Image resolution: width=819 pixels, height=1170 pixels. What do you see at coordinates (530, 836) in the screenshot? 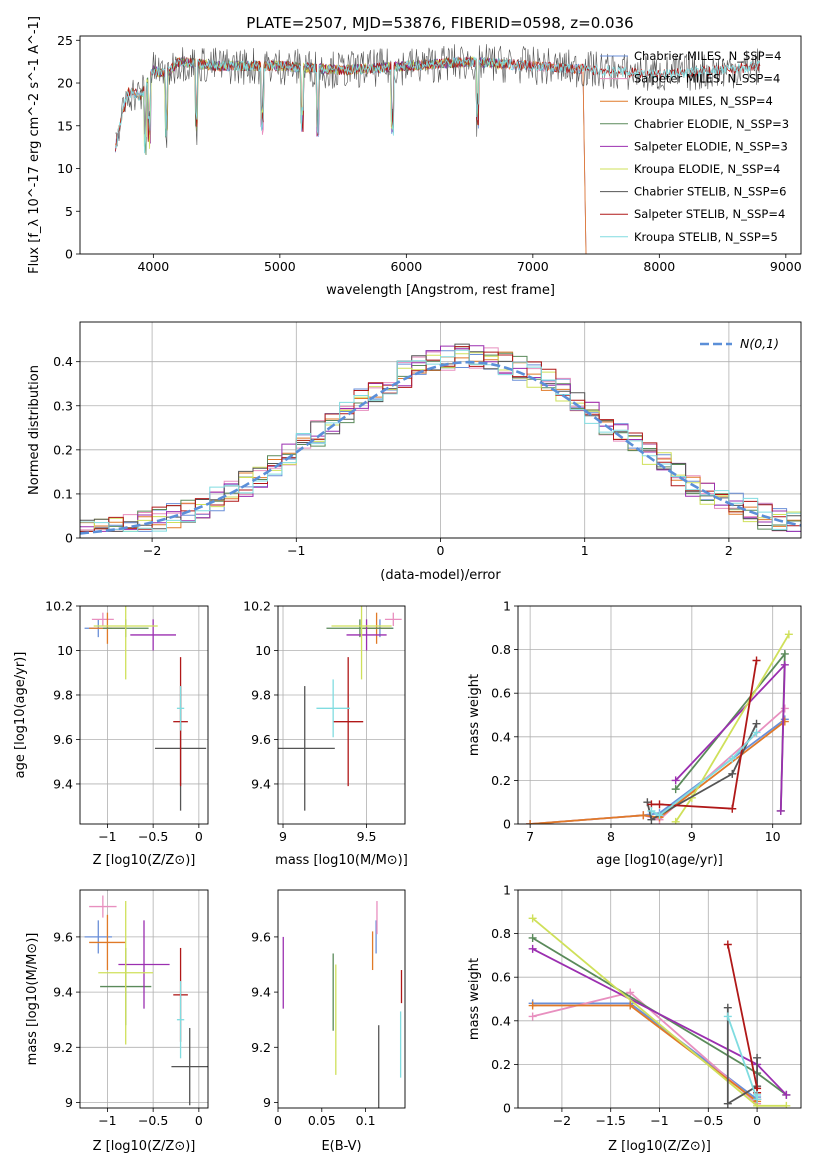
I see `x-tick-label: 7` at bounding box center [530, 836].